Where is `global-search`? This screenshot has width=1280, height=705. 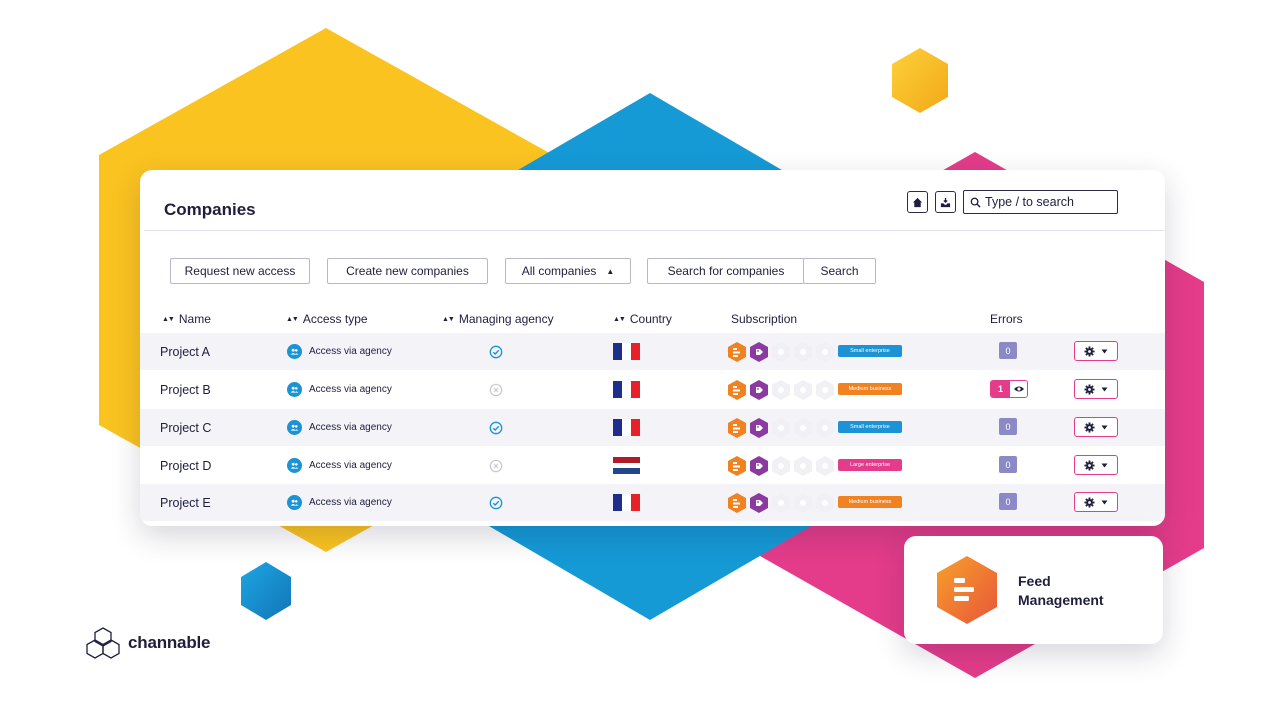 global-search is located at coordinates (1040, 202).